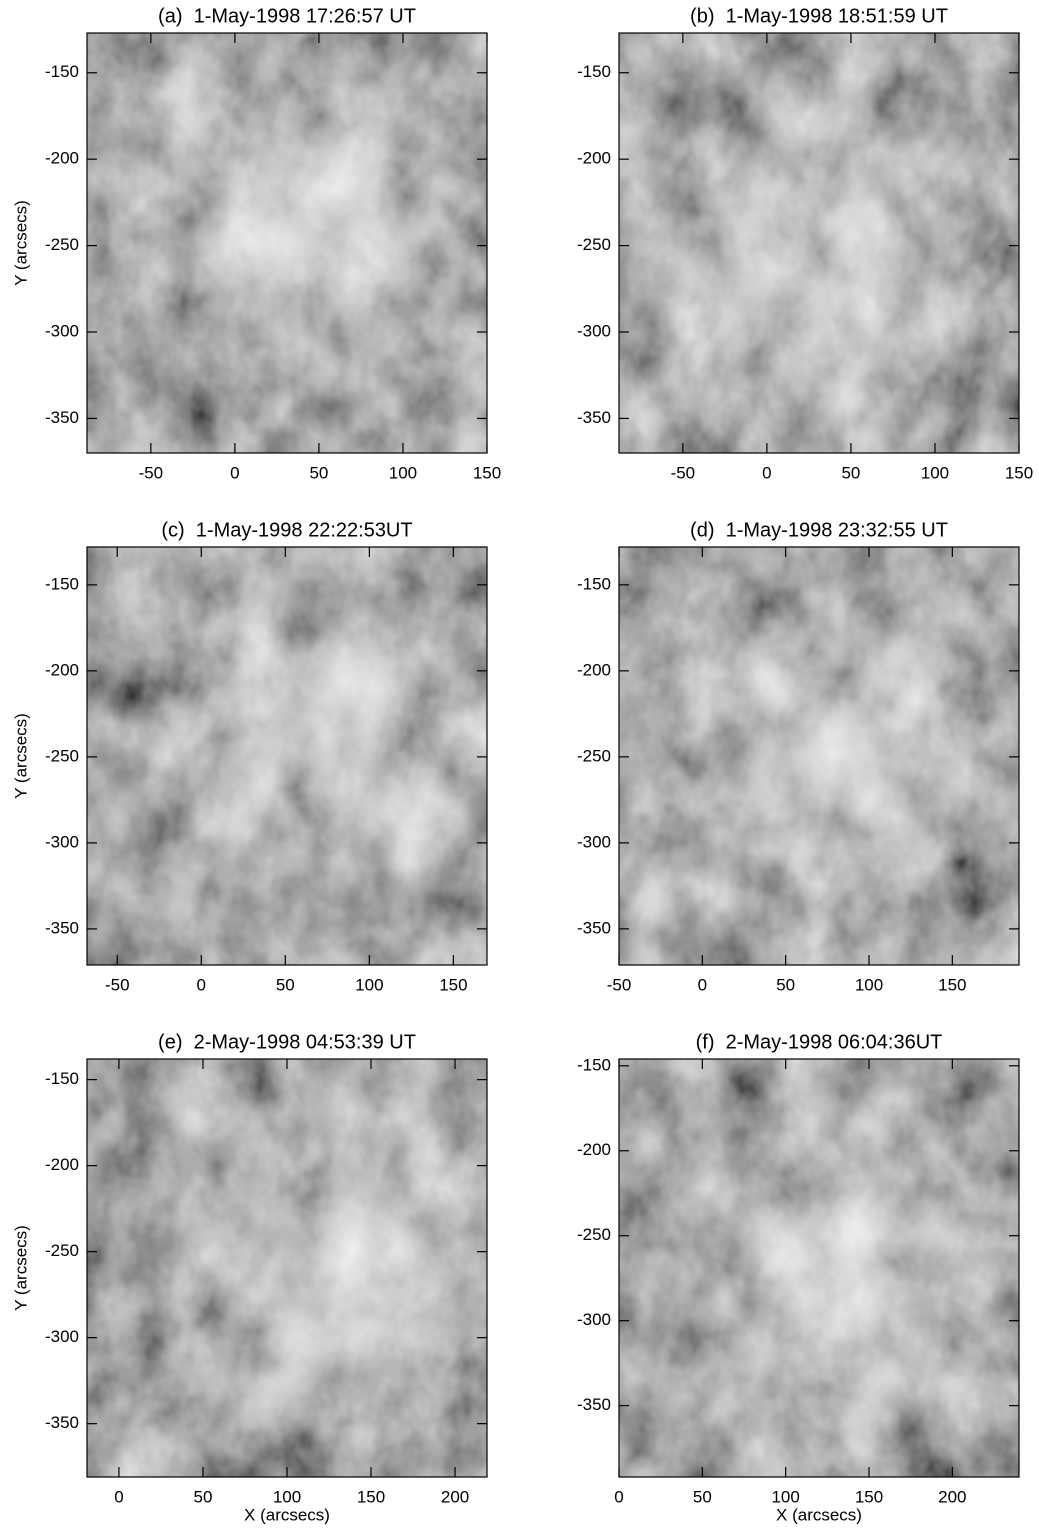 This screenshot has width=1039, height=1529. I want to click on panel-title: (a) 1-May-1998 17:26:57 UT, so click(287, 16).